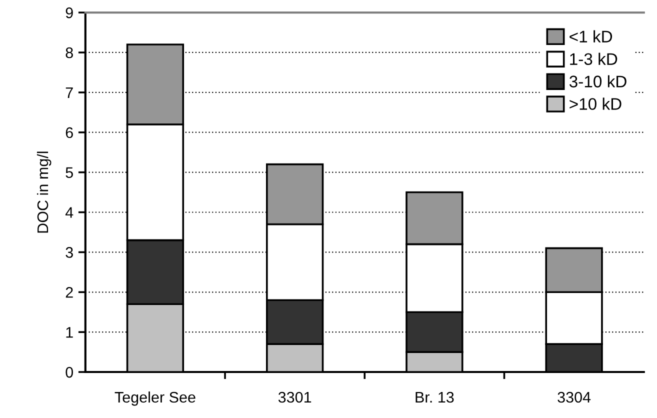  I want to click on legend-label: >10 kD, so click(596, 104).